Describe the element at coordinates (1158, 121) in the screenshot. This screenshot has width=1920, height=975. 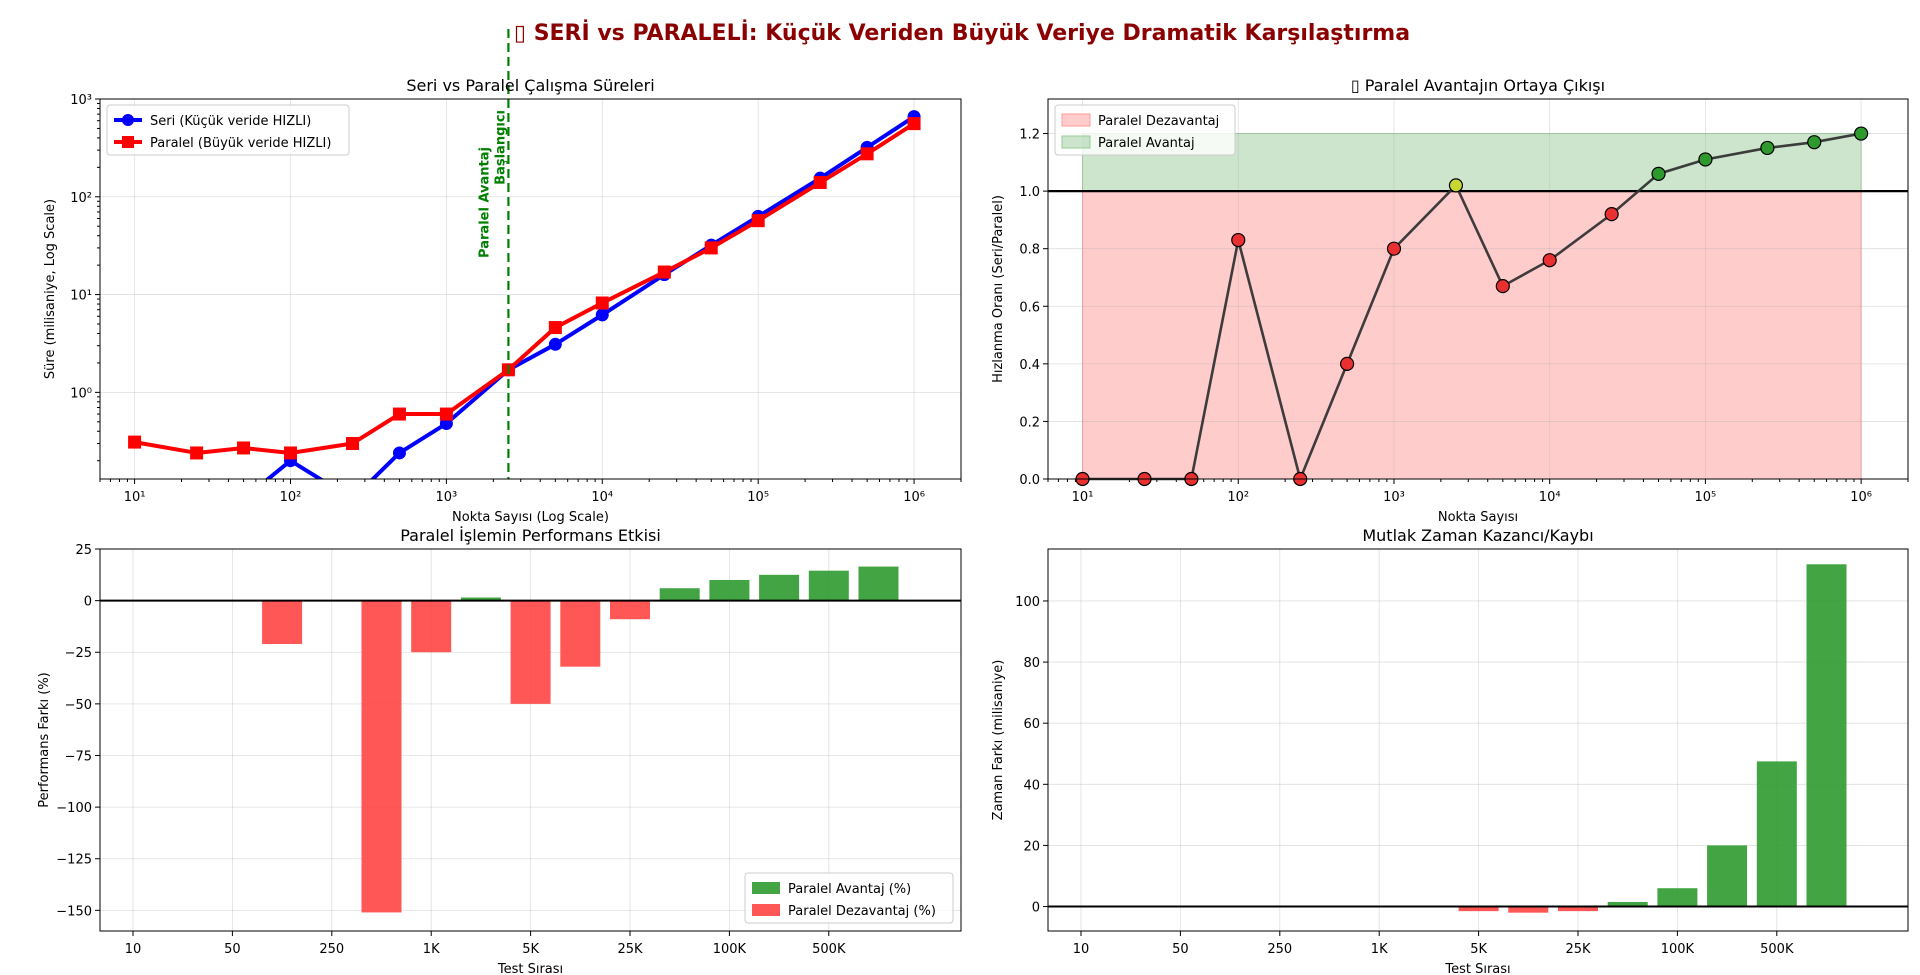
I see `legend-entry: Paralel Dezavantaj` at that location.